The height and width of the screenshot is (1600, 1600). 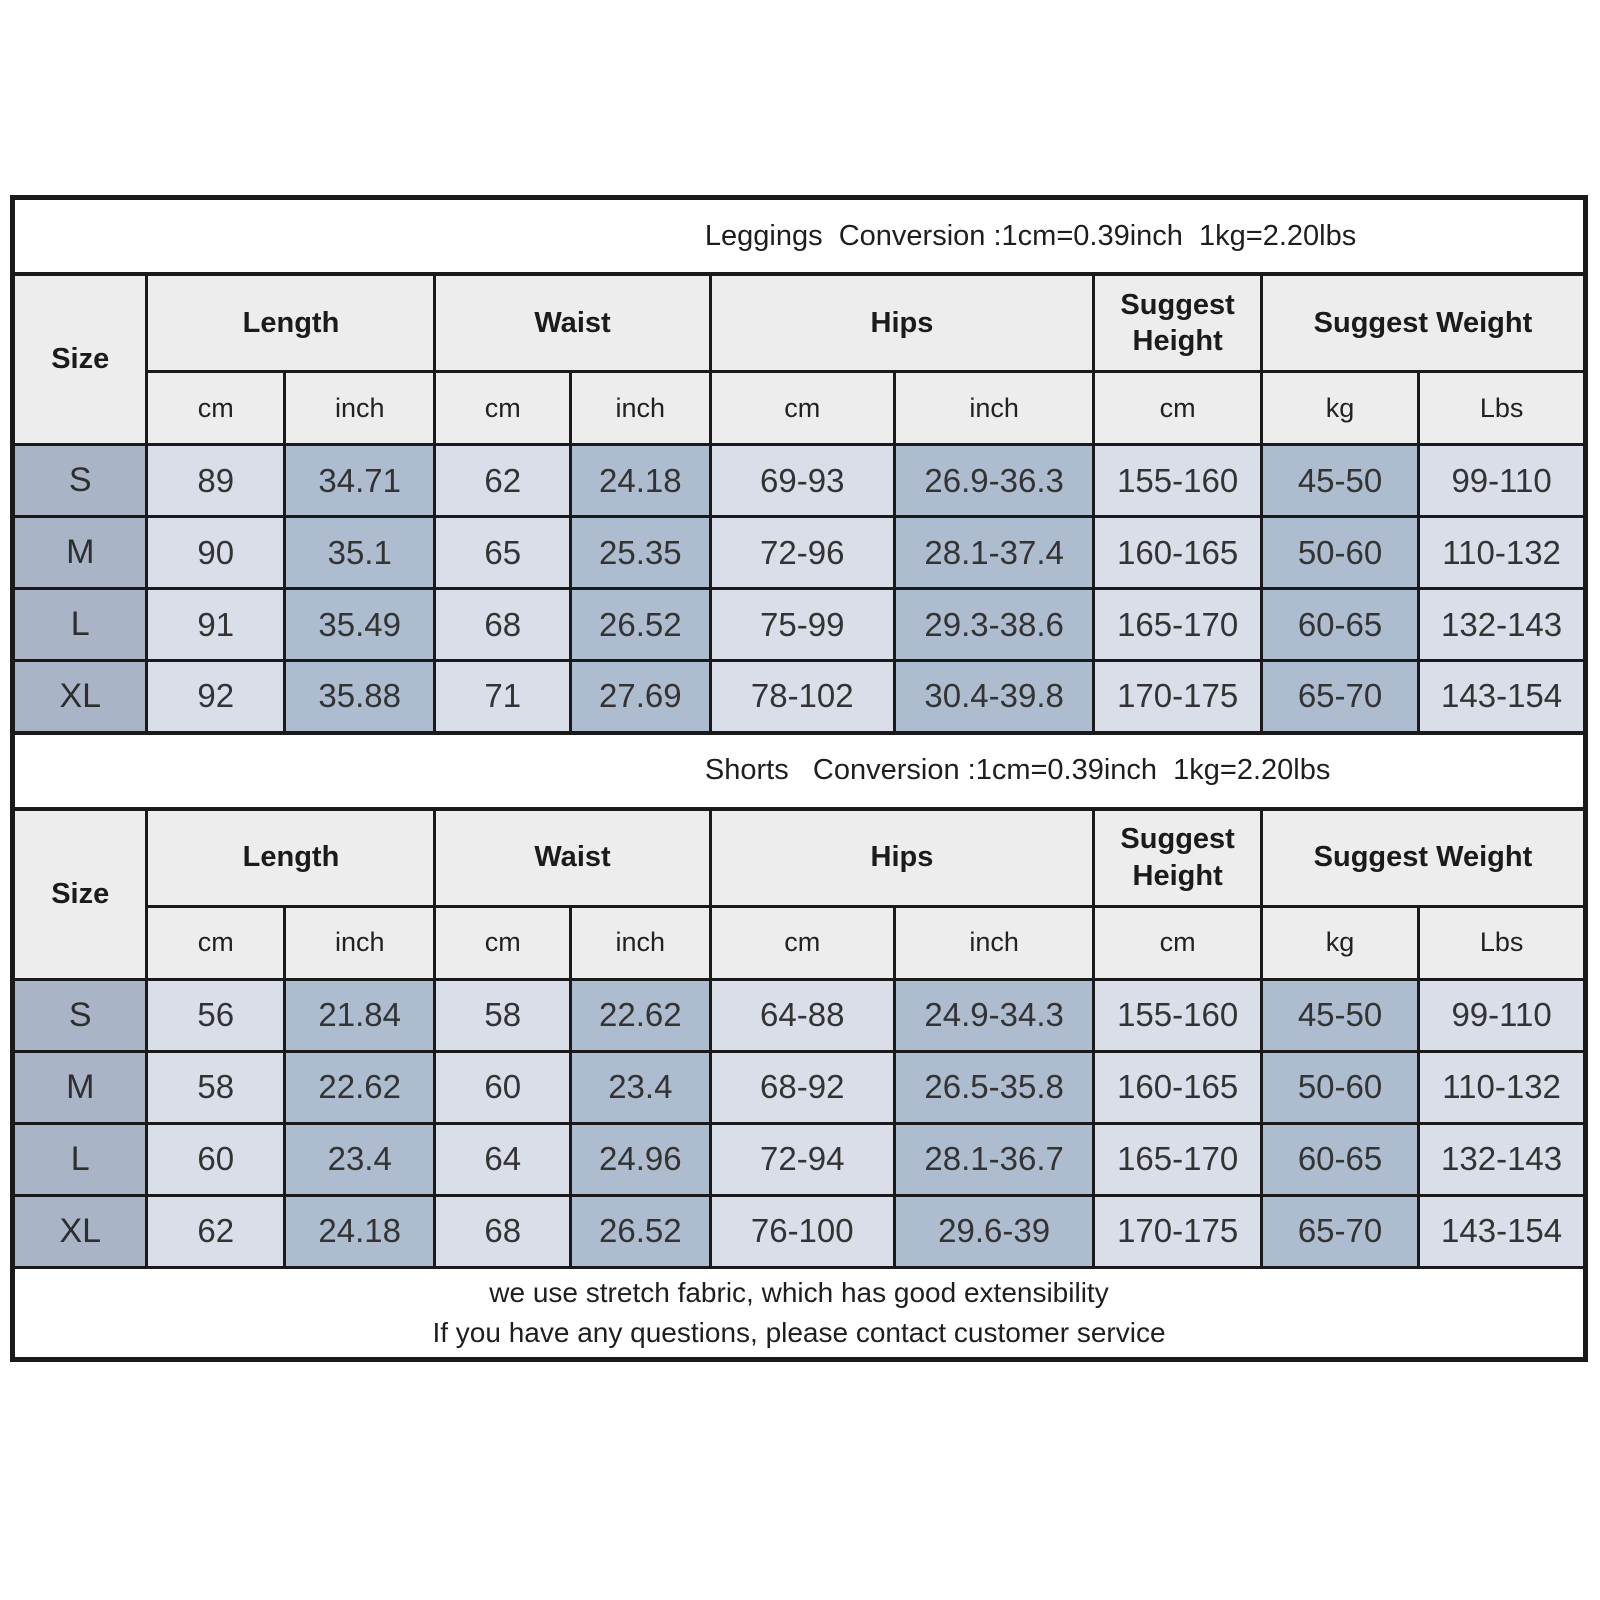 I want to click on size-cell: XL, so click(x=79, y=1231).